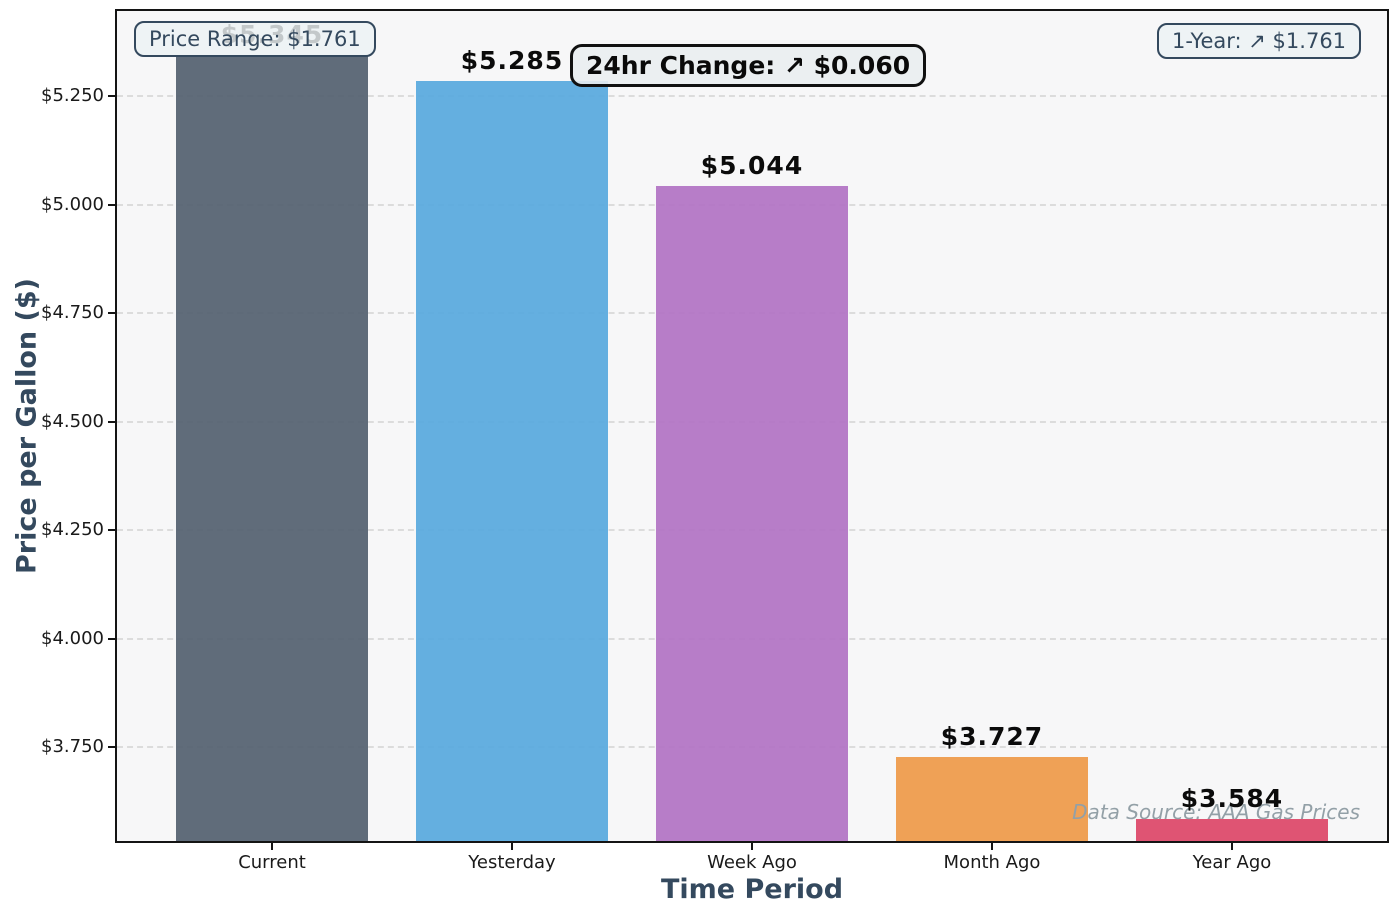 This screenshot has width=1397, height=918. Describe the element at coordinates (752, 513) in the screenshot. I see `bar-week-ago` at that location.